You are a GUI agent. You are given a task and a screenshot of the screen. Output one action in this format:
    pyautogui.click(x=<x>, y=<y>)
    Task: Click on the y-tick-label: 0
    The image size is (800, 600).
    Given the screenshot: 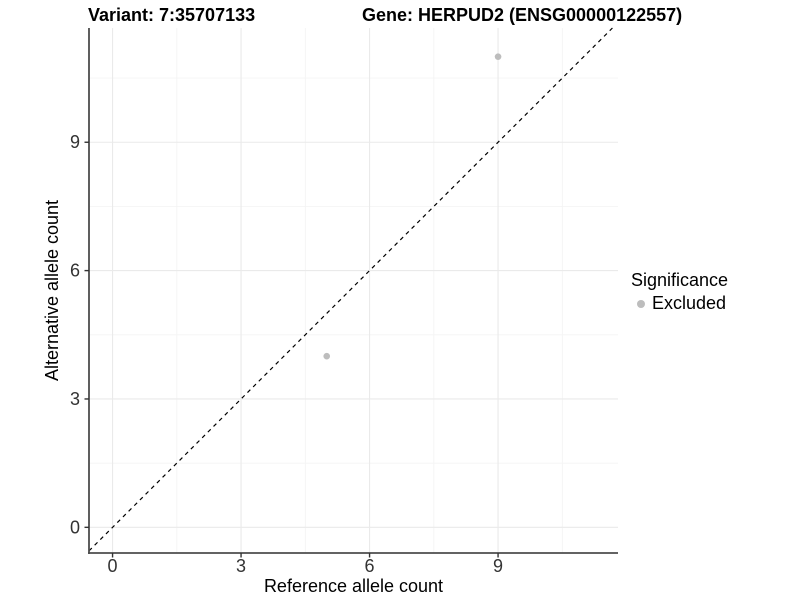 What is the action you would take?
    pyautogui.click(x=75, y=527)
    